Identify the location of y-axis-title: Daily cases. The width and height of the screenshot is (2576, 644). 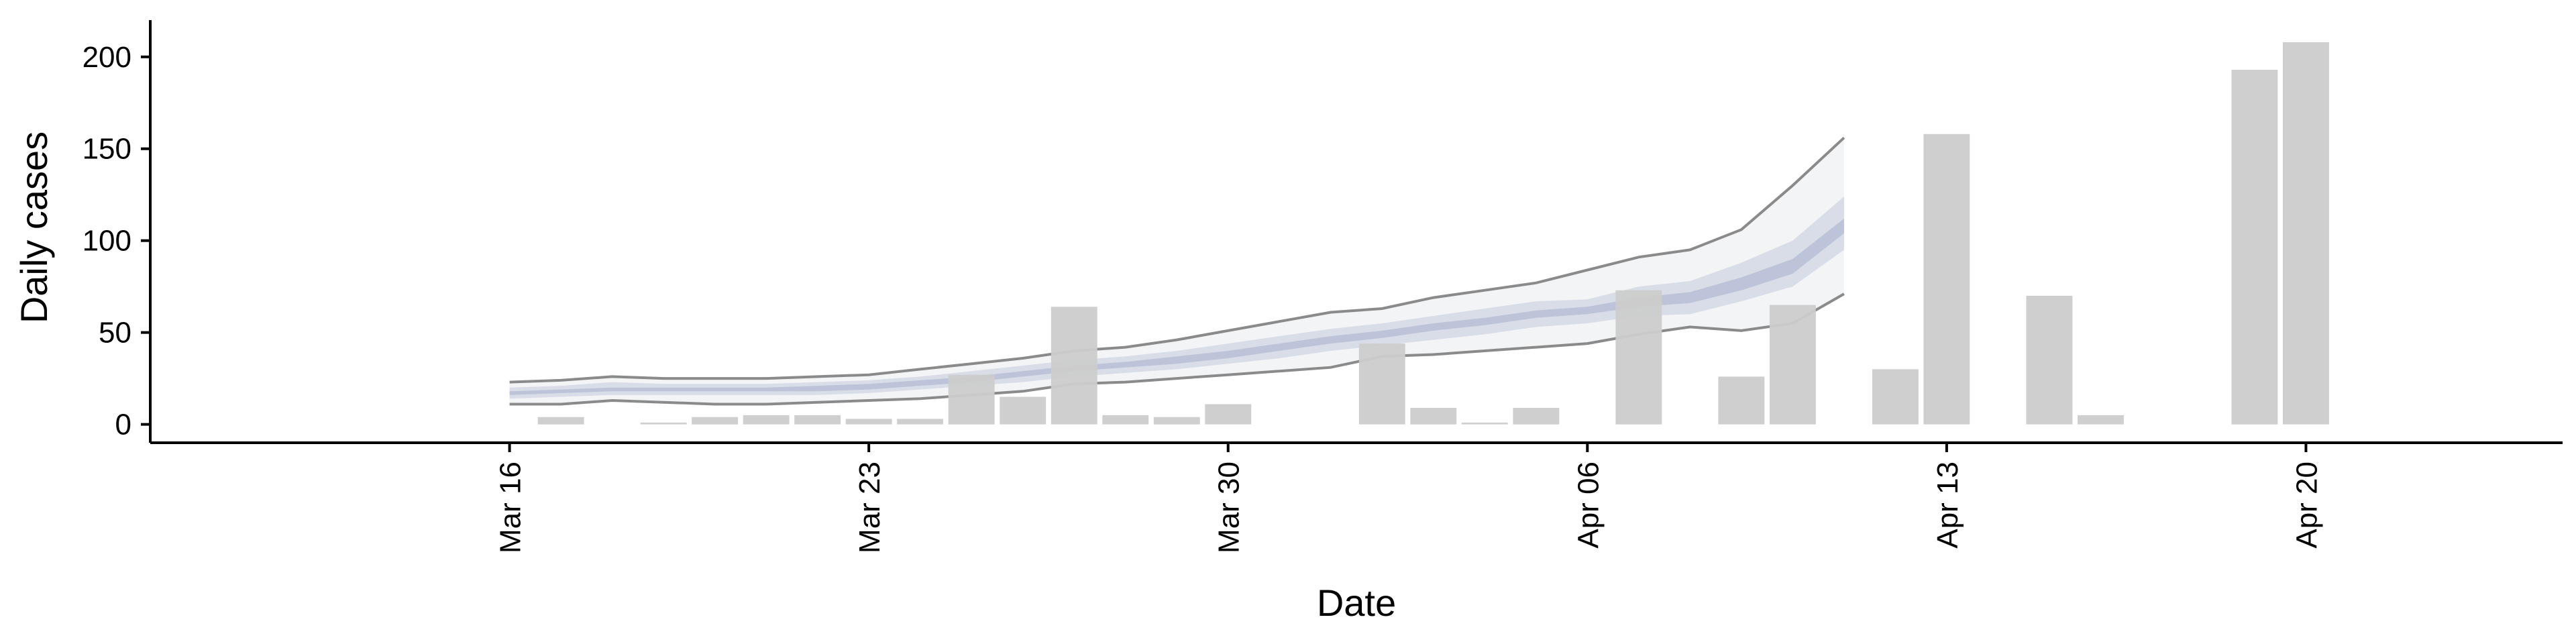
(34, 227).